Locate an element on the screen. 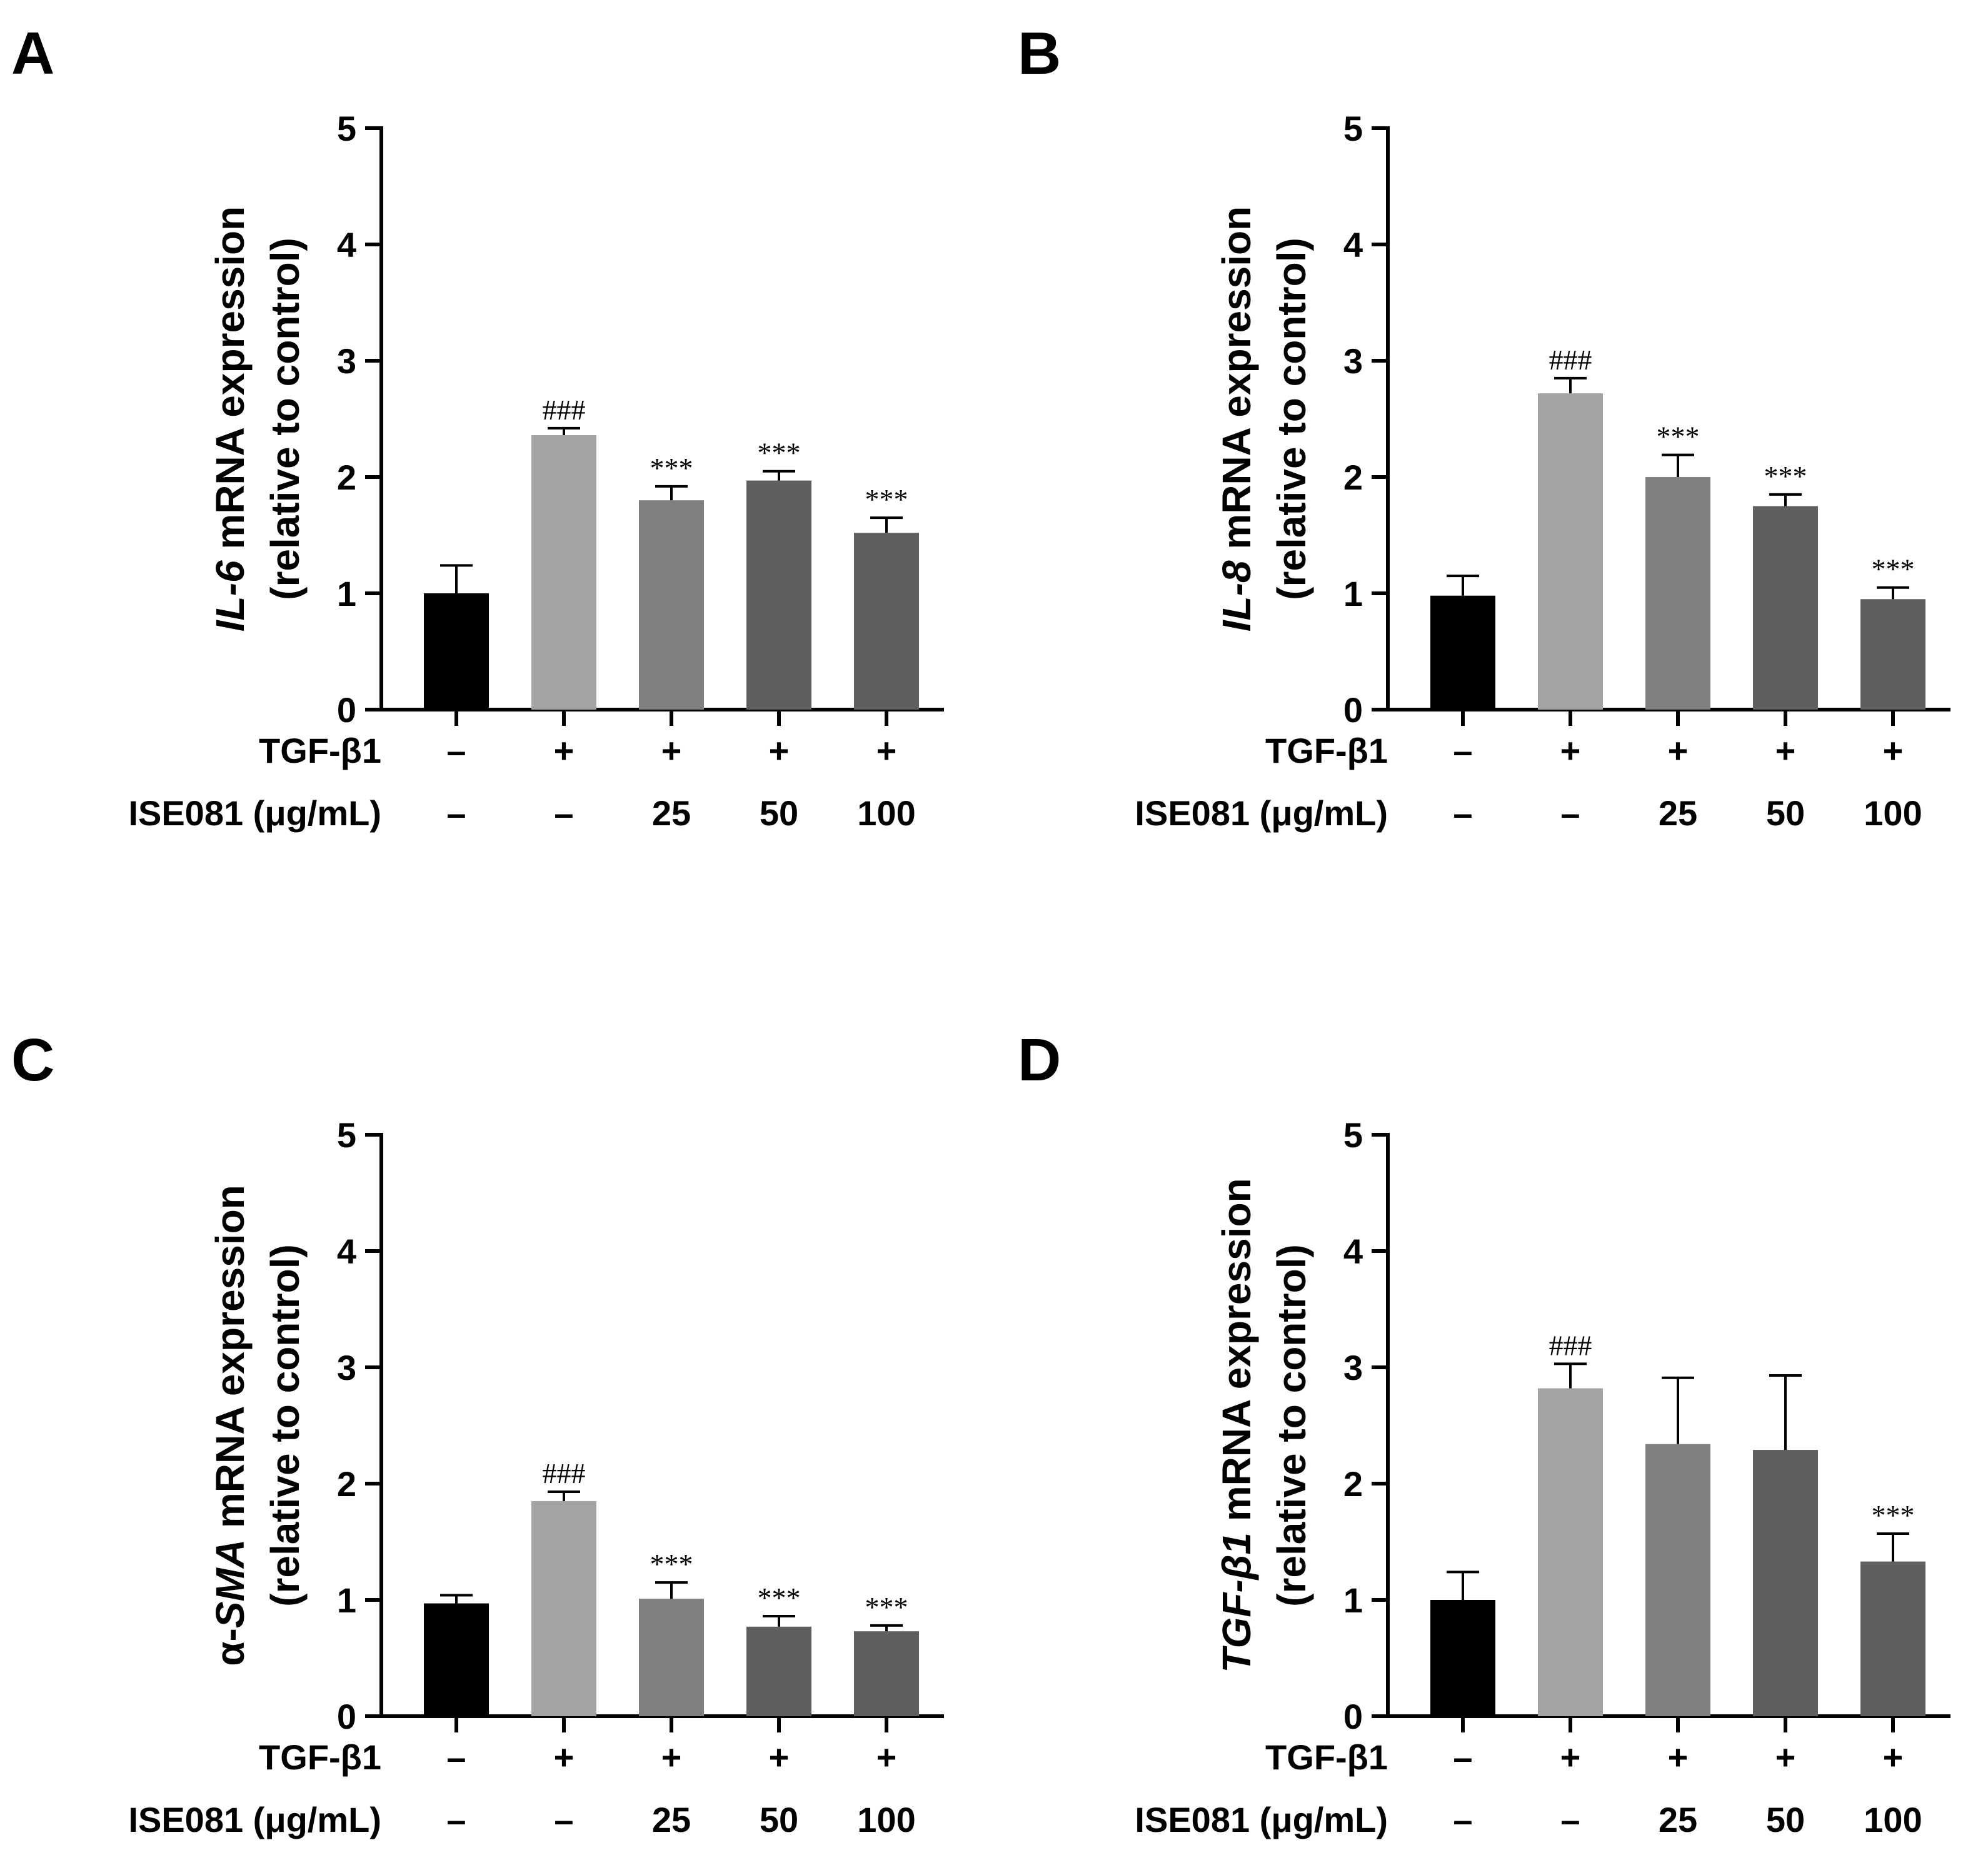 This screenshot has width=1988, height=1870. y-axis-label-part: α- is located at coordinates (230, 1647).